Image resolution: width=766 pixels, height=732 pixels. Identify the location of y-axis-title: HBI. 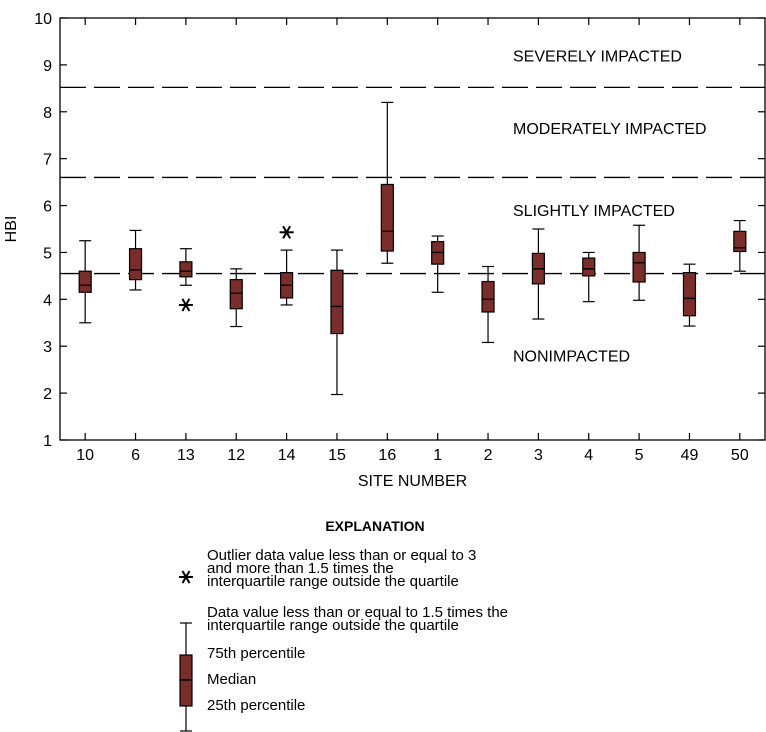
(11, 229).